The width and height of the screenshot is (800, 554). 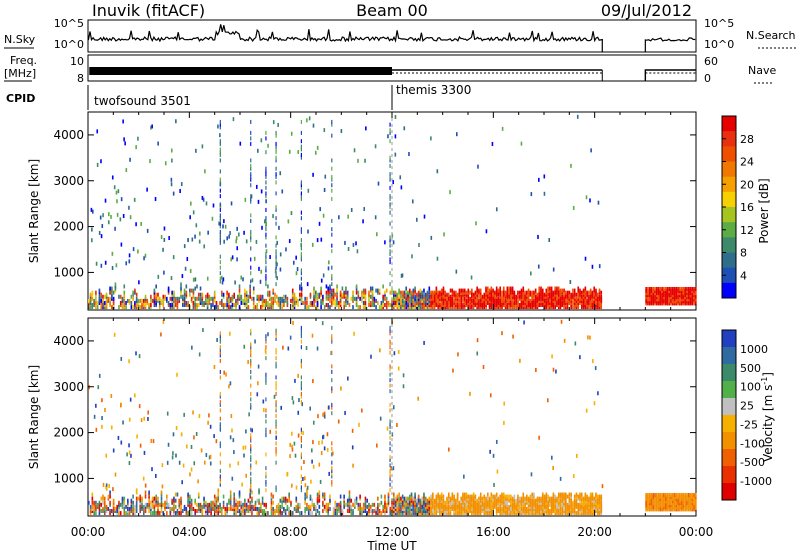 I want to click on yaxis-tick-label: 4000, so click(x=68, y=135).